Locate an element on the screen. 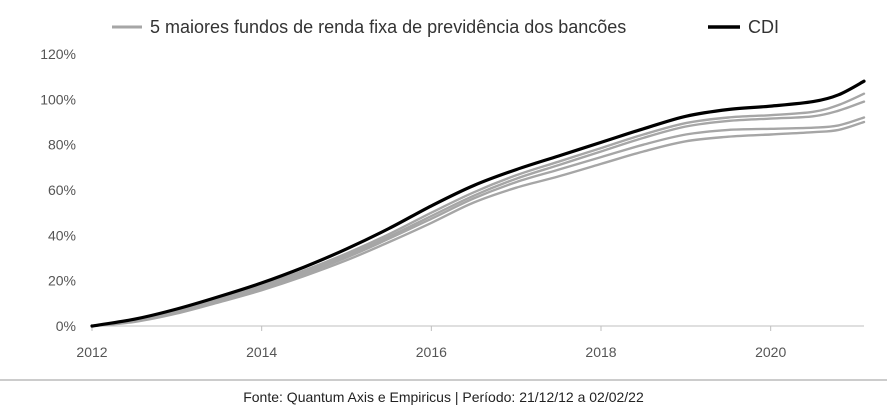 Image resolution: width=887 pixels, height=410 pixels. y-tick-label: 40% is located at coordinates (62, 235).